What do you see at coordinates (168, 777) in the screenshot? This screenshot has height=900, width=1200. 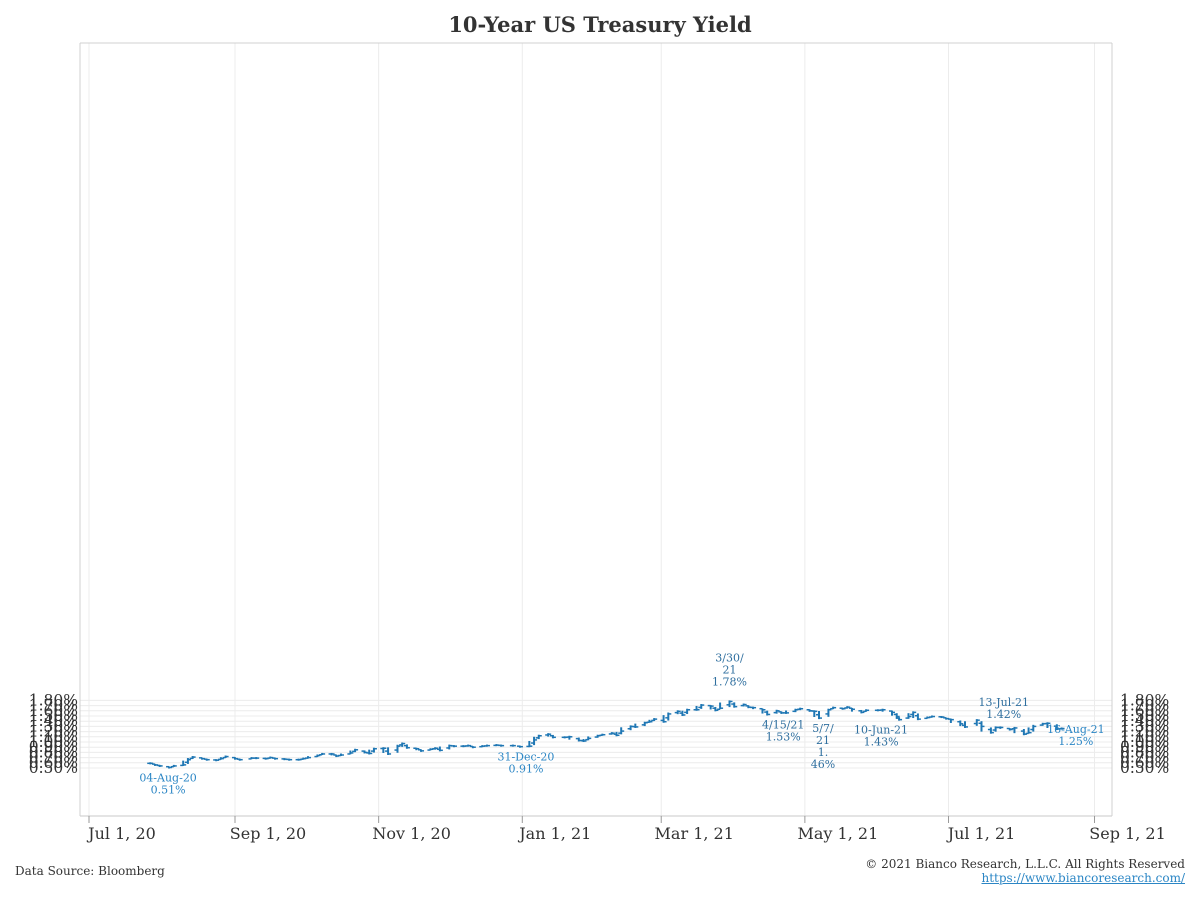 I see `annotation-text: 04-Aug-20` at bounding box center [168, 777].